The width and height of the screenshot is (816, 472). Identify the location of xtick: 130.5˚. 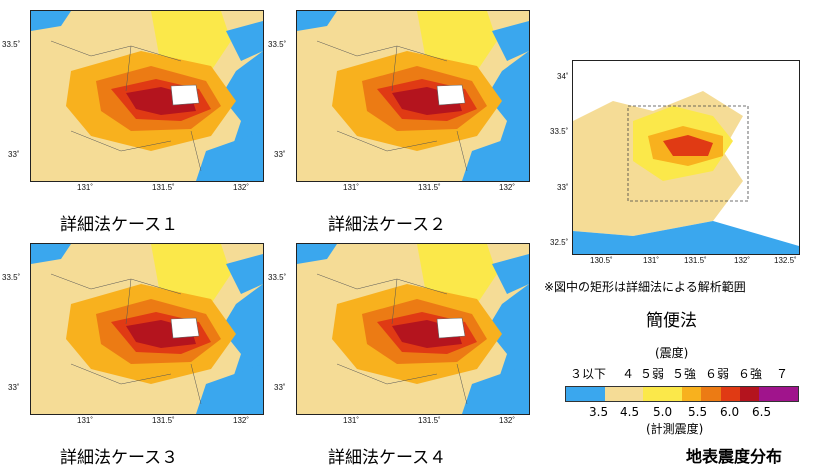
(601, 260).